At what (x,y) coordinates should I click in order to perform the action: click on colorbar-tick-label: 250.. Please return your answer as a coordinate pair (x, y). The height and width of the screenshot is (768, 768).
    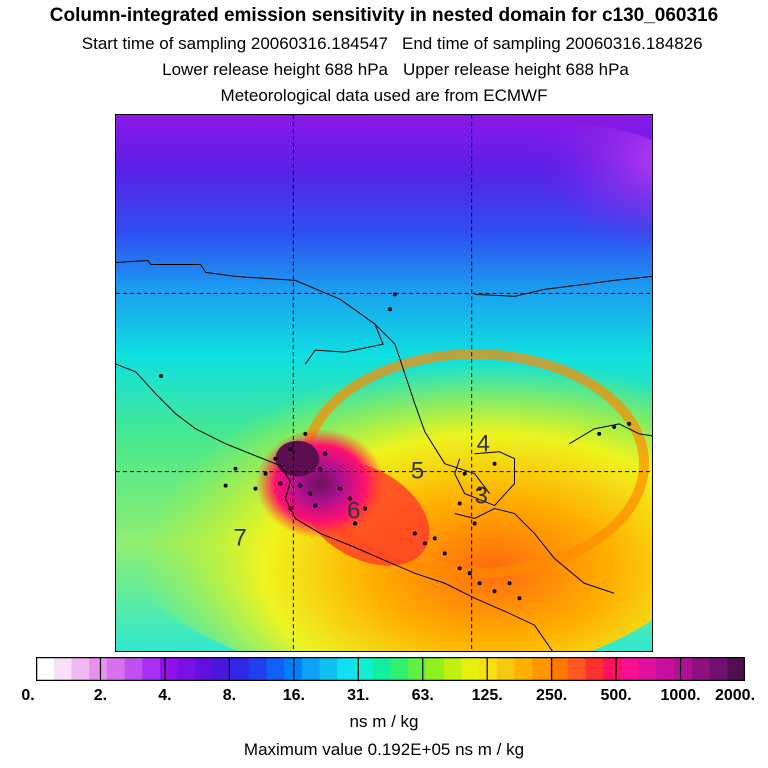
    Looking at the image, I should click on (552, 695).